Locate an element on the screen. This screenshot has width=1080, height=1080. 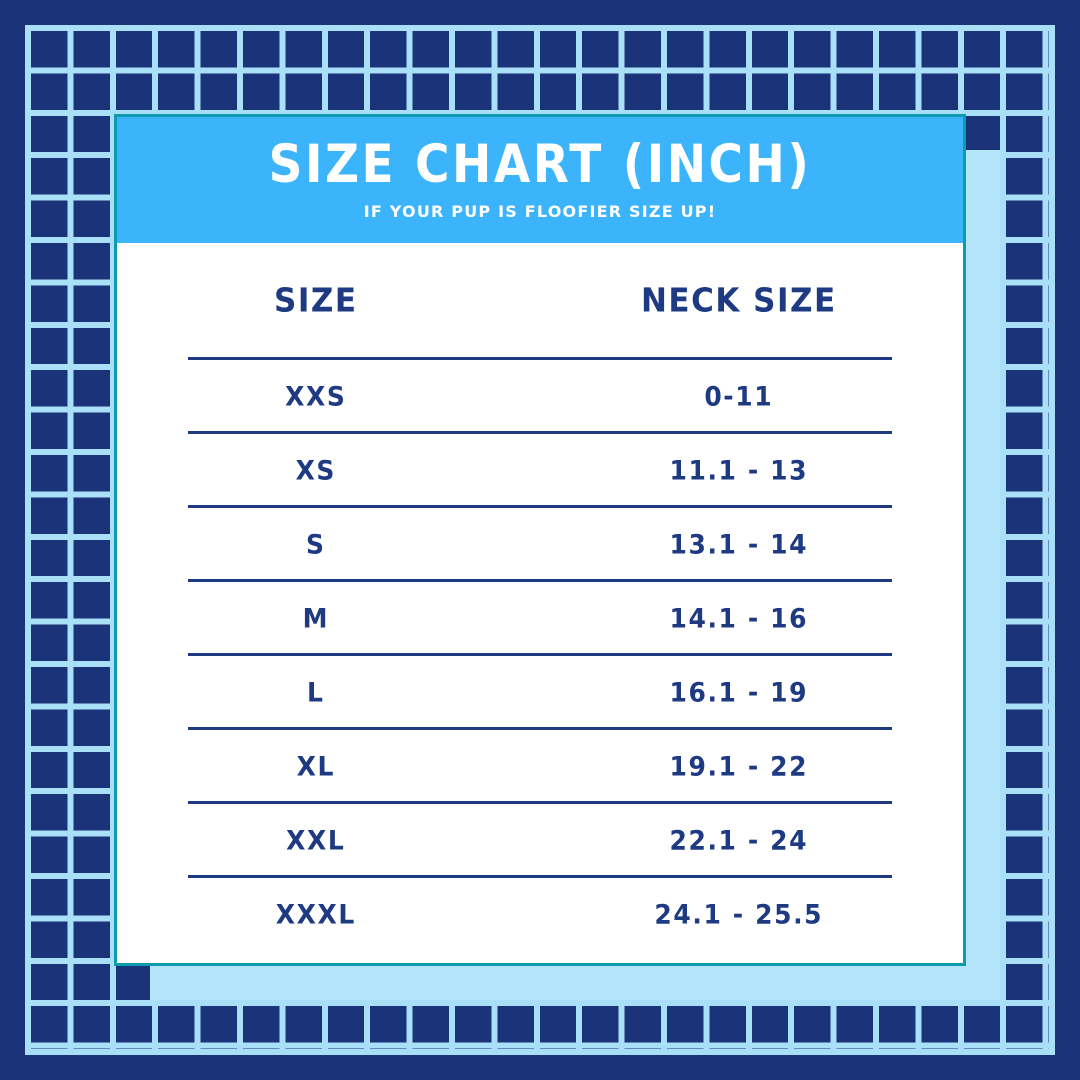
page-title: SIZE CHART (INCH) is located at coordinates (540, 164).